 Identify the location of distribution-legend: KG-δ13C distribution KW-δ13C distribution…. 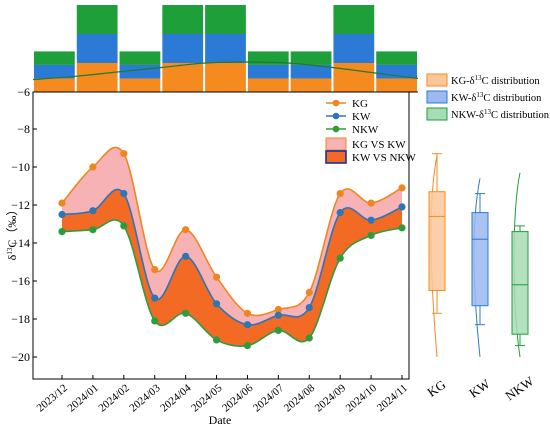
(488, 97).